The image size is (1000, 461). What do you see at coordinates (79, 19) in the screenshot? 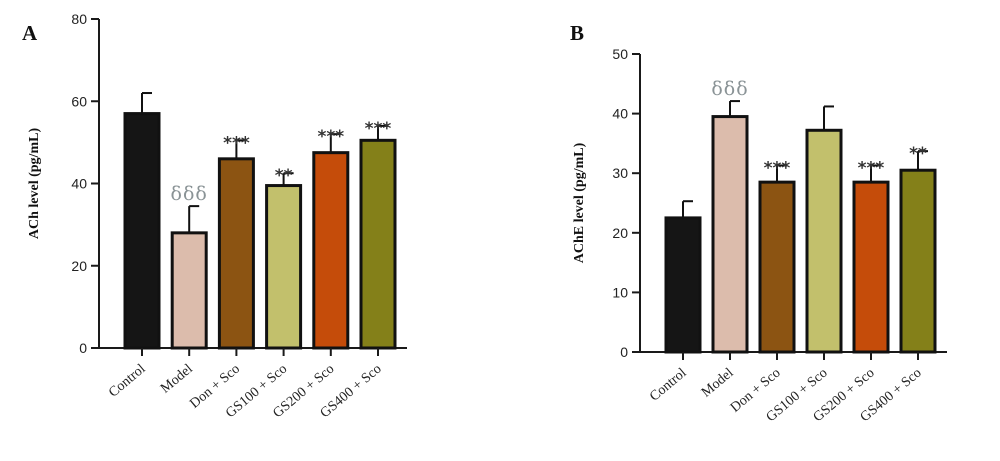
I see `y-tick-label: 80` at bounding box center [79, 19].